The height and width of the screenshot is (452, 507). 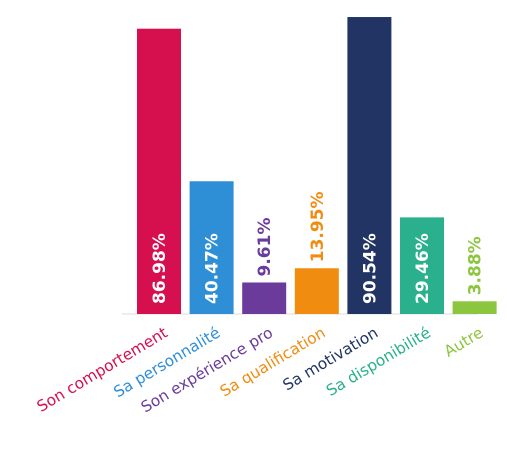 I want to click on value-label-4: 90.54%, so click(x=370, y=268).